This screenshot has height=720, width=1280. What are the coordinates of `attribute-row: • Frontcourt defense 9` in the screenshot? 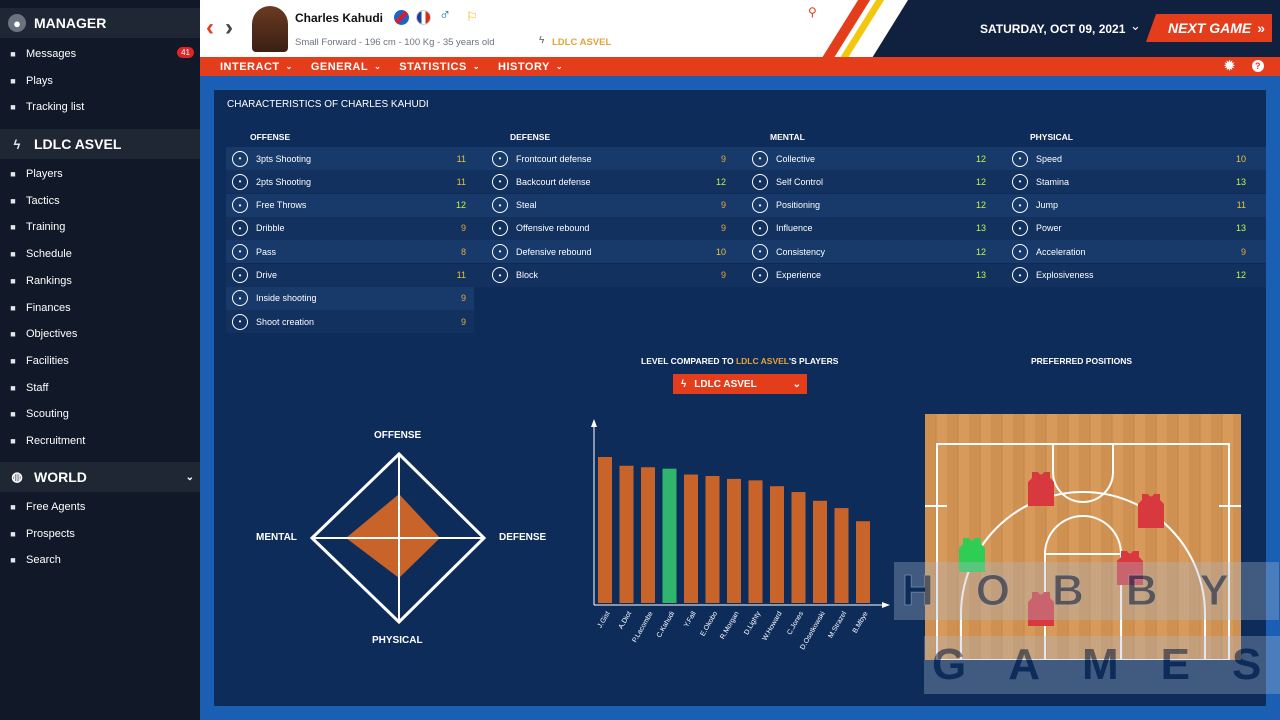 It's located at (612, 158).